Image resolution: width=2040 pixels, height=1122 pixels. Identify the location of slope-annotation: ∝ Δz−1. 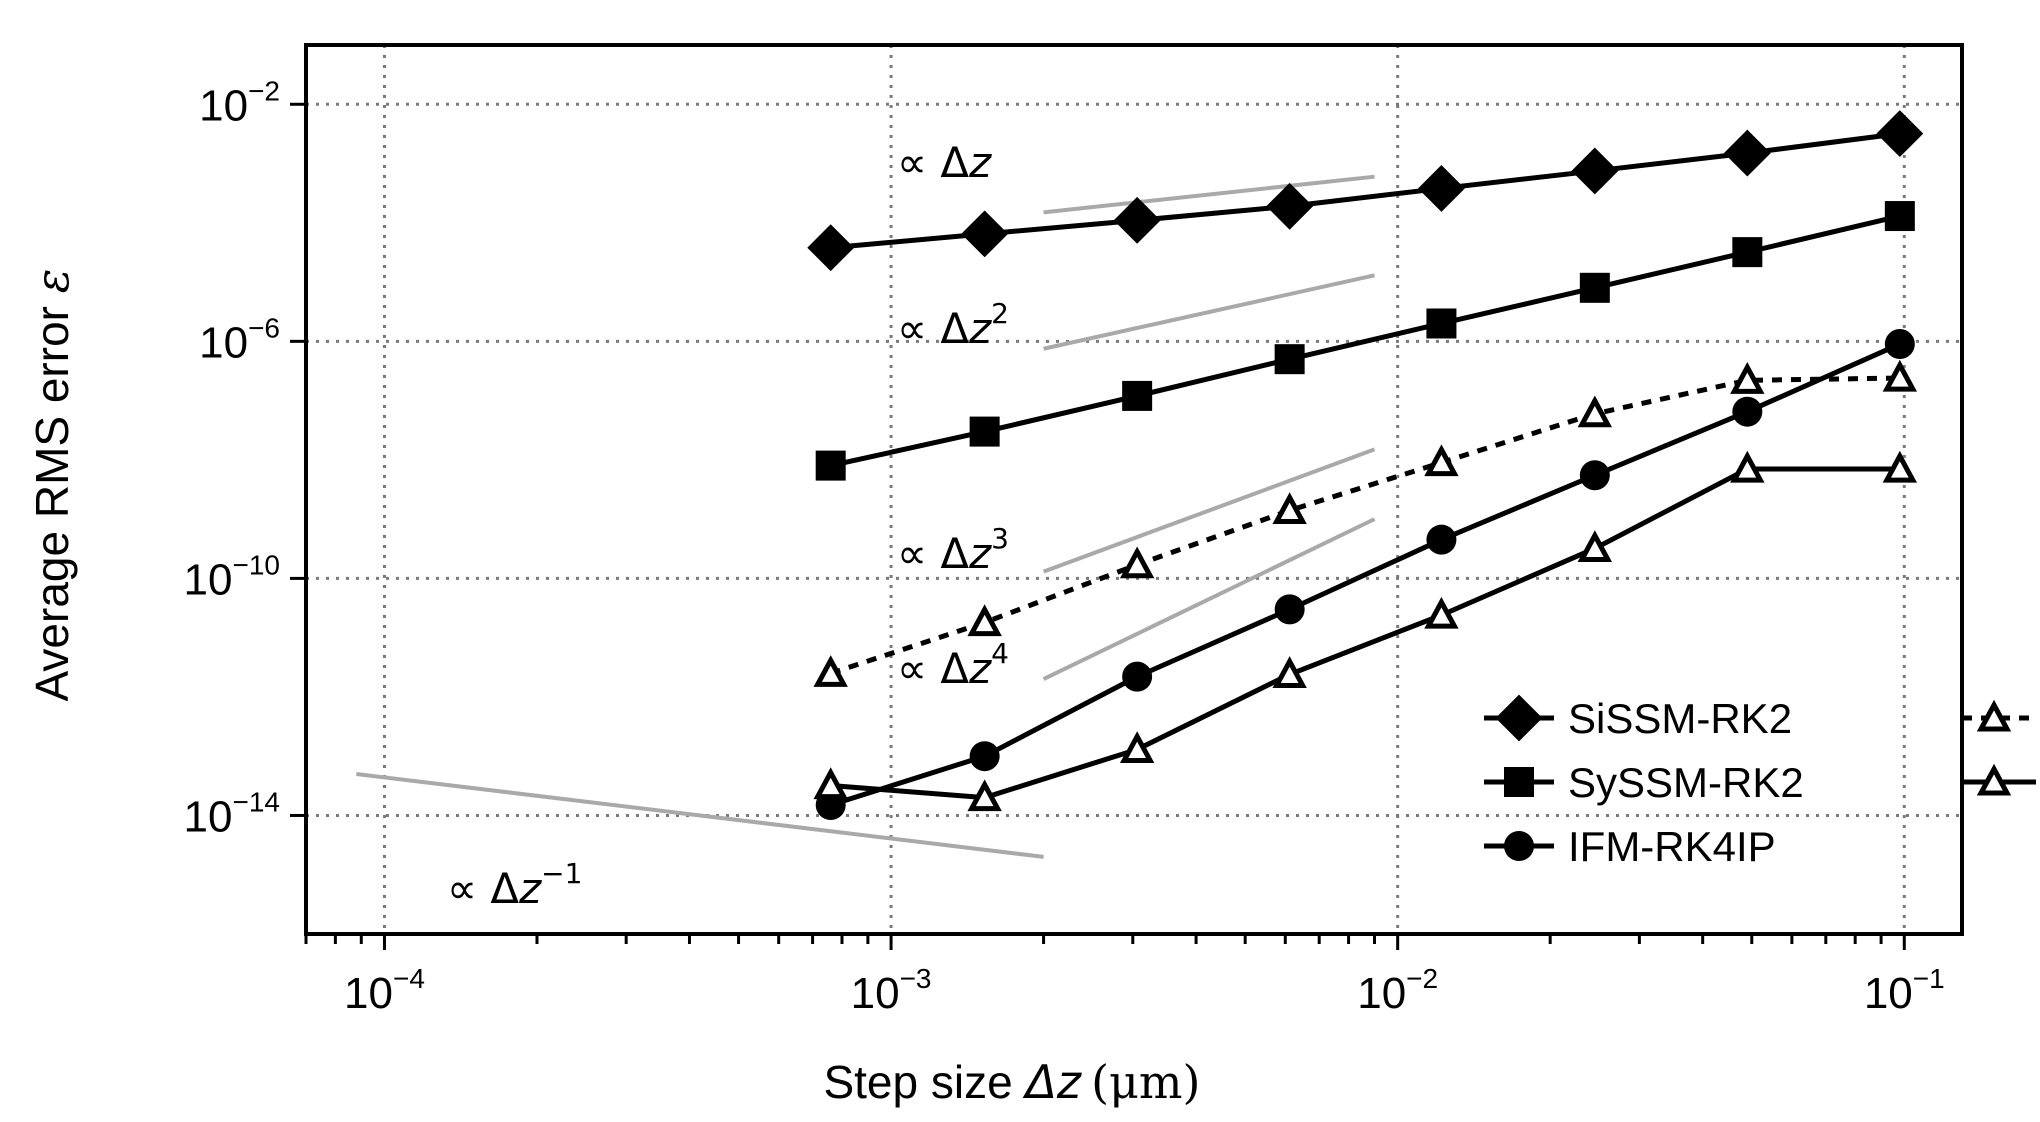
(514, 885).